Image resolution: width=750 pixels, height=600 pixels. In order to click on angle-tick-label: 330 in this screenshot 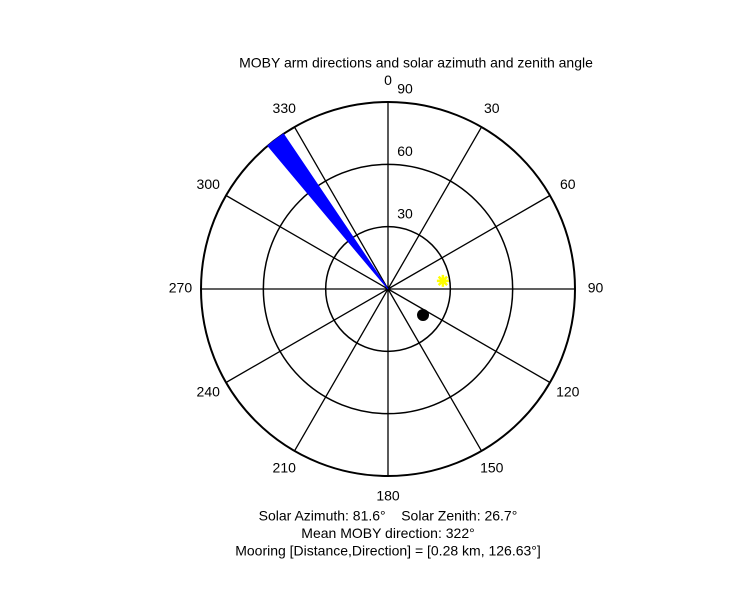, I will do `click(285, 108)`.